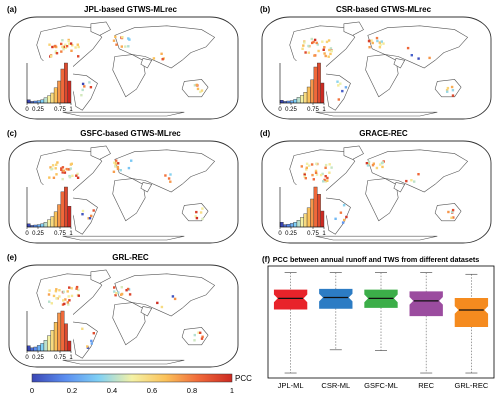 Image resolution: width=500 pixels, height=409 pixels. I want to click on x-tick-label: JPL-ML, so click(291, 385).